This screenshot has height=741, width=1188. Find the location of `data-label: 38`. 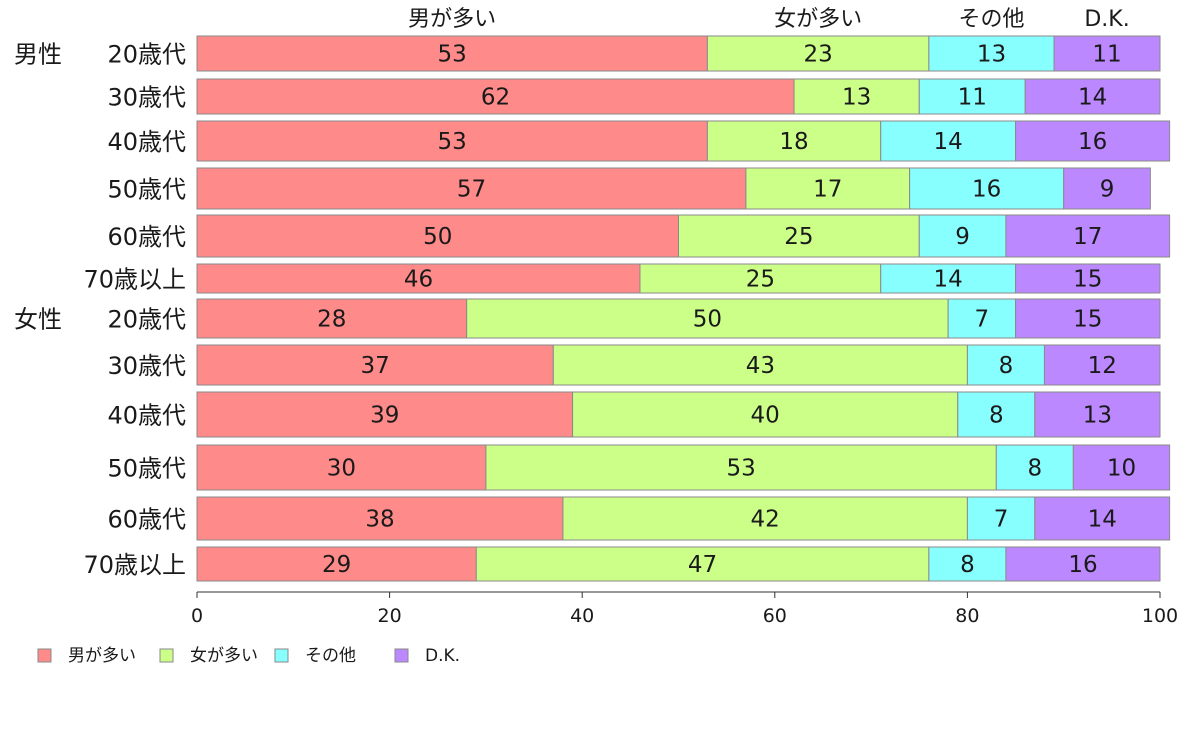

data-label: 38 is located at coordinates (379, 520).